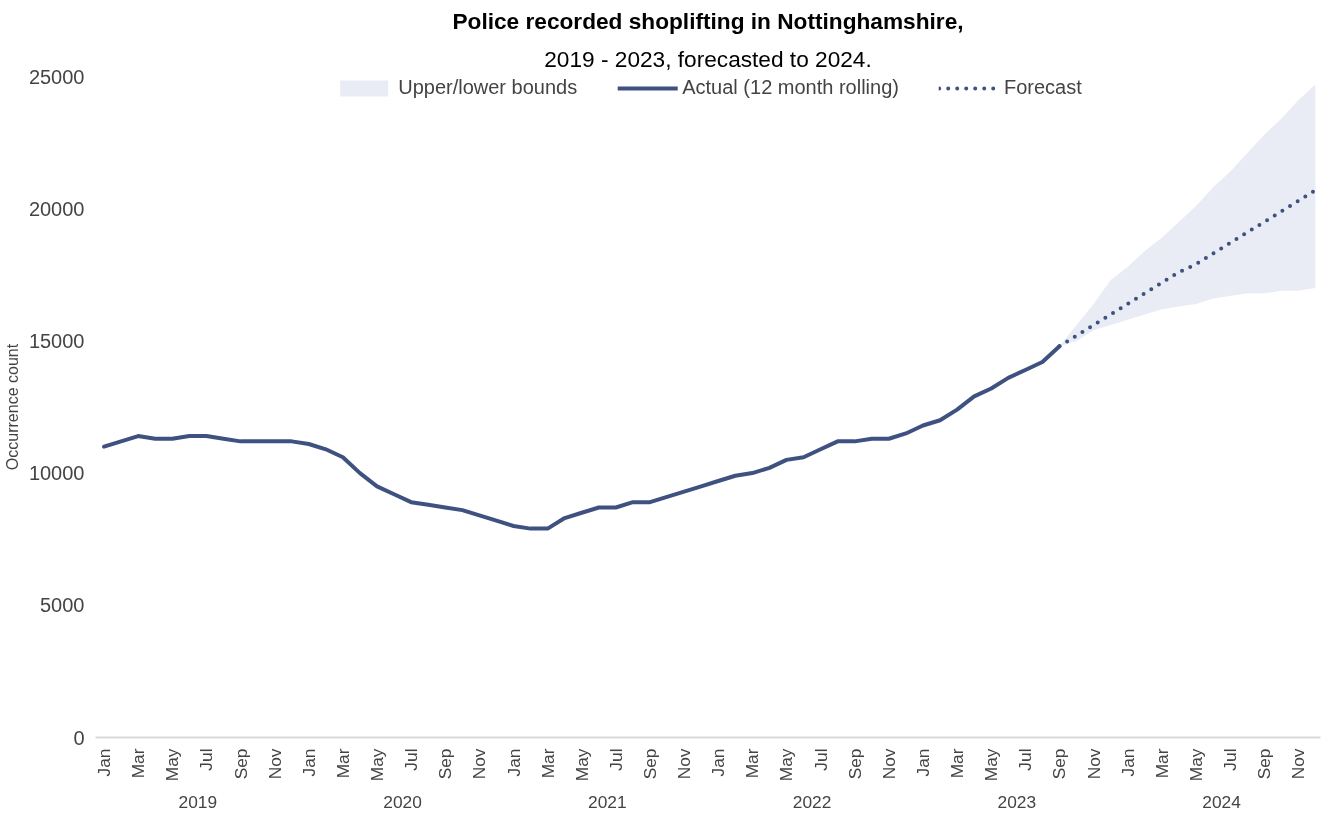  Describe the element at coordinates (1222, 801) in the screenshot. I see `text: 2024` at that location.